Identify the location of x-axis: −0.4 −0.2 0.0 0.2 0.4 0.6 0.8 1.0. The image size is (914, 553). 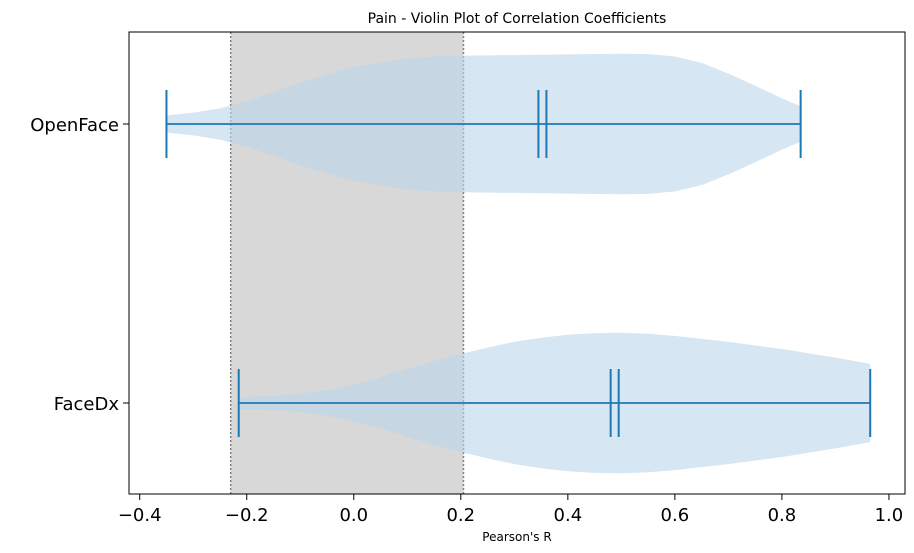
(510, 510).